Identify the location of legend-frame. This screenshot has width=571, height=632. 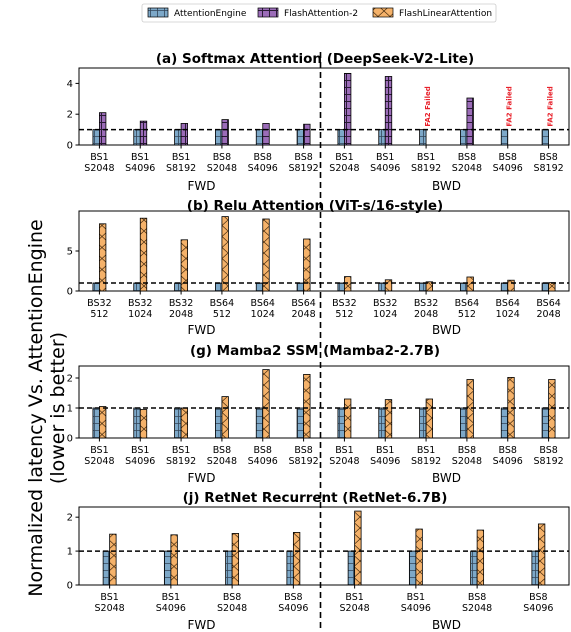
(319, 13).